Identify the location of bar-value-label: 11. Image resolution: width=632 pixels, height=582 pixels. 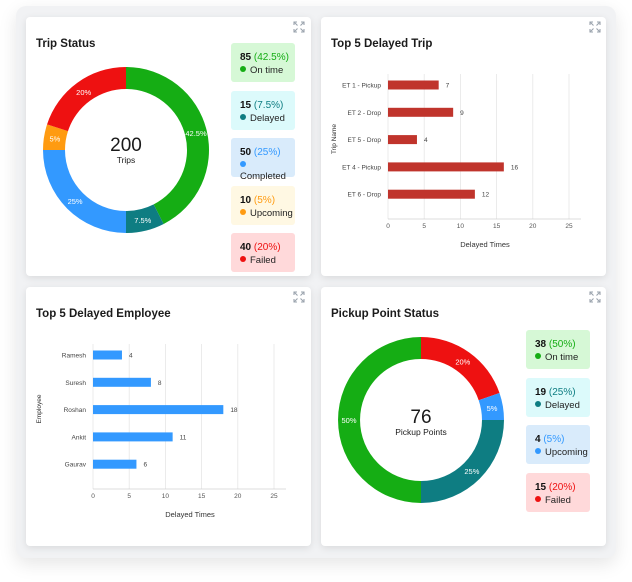
(183, 437).